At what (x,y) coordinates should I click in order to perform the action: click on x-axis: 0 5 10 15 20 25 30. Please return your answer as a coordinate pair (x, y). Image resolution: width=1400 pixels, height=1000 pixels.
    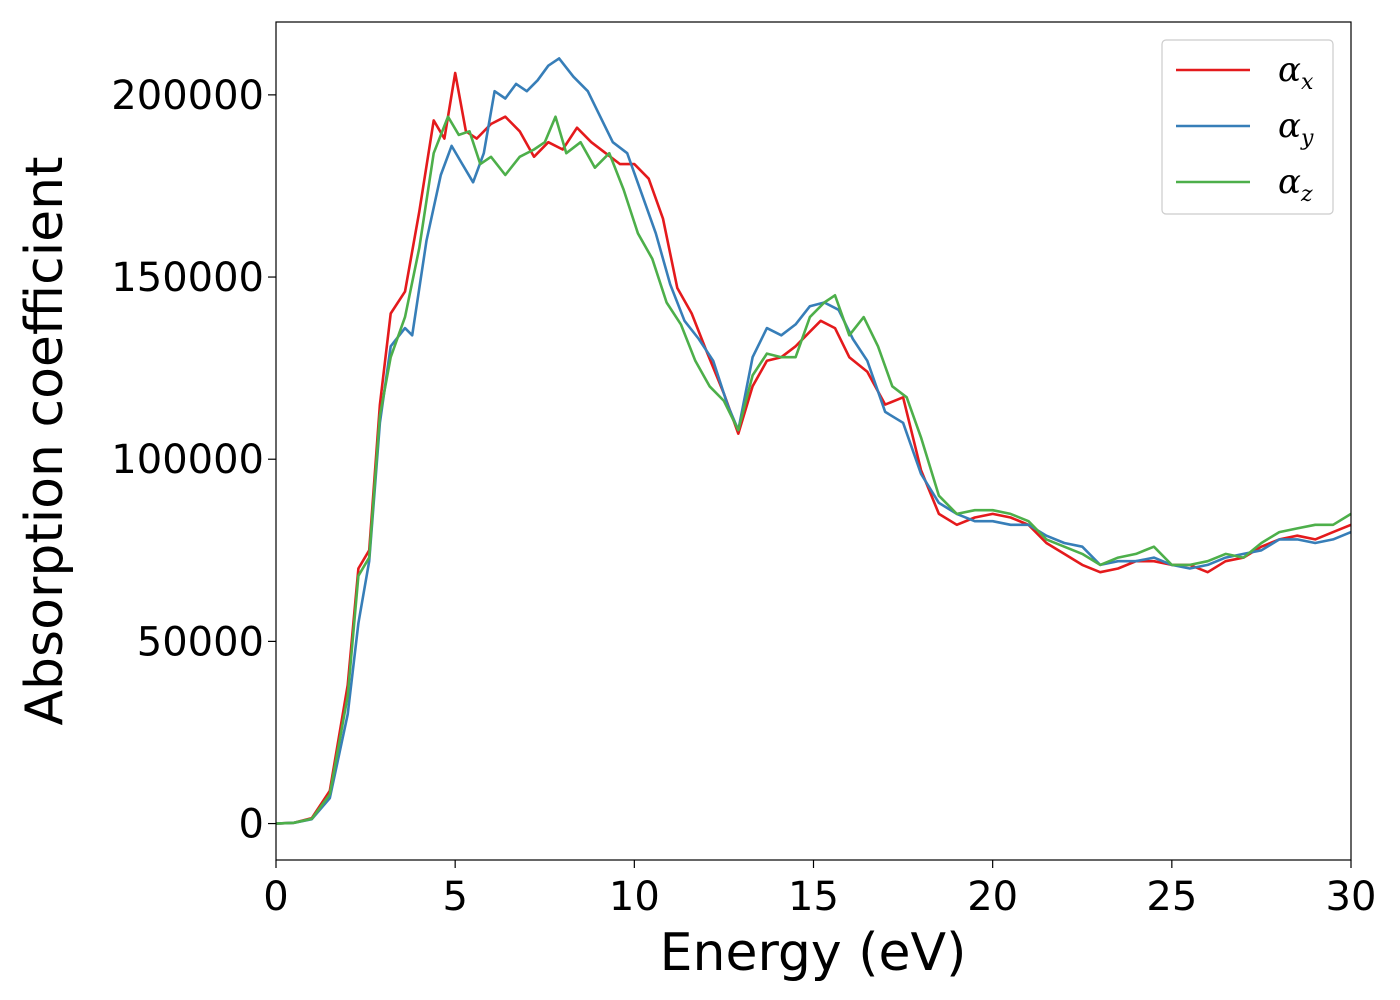
    Looking at the image, I should click on (819, 890).